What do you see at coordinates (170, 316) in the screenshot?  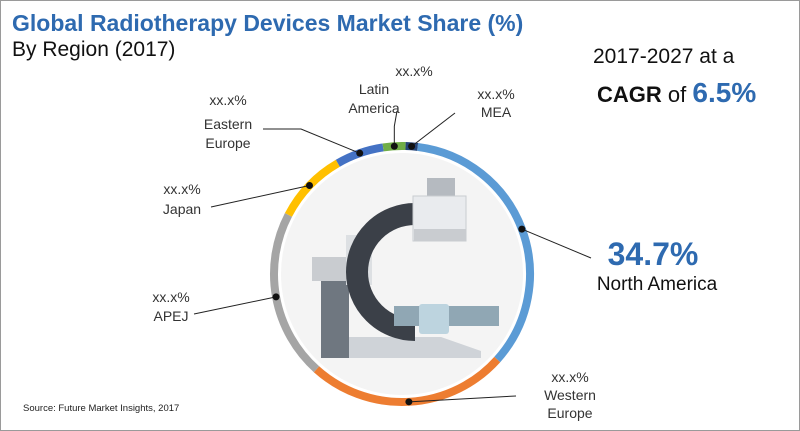 I see `label-apej-name: APEJ` at bounding box center [170, 316].